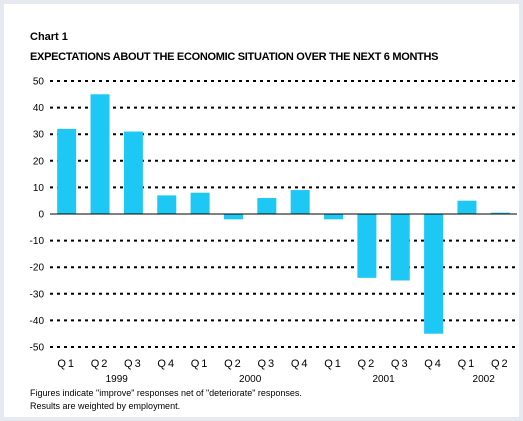 This screenshot has width=523, height=421. I want to click on y-tick-label: -10, so click(37, 241).